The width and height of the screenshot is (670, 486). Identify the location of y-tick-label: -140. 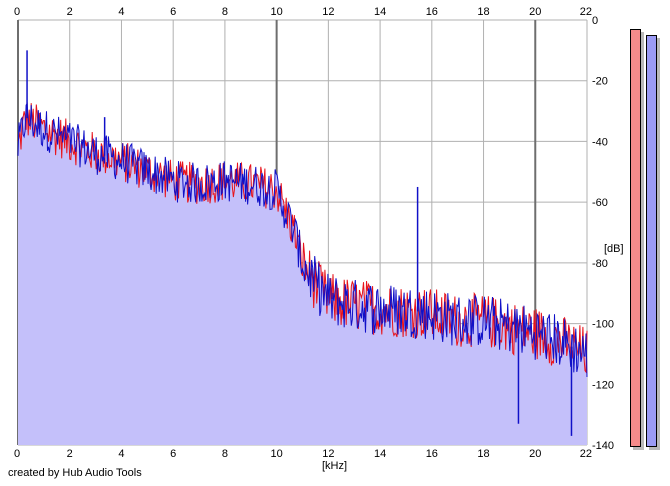
(603, 446).